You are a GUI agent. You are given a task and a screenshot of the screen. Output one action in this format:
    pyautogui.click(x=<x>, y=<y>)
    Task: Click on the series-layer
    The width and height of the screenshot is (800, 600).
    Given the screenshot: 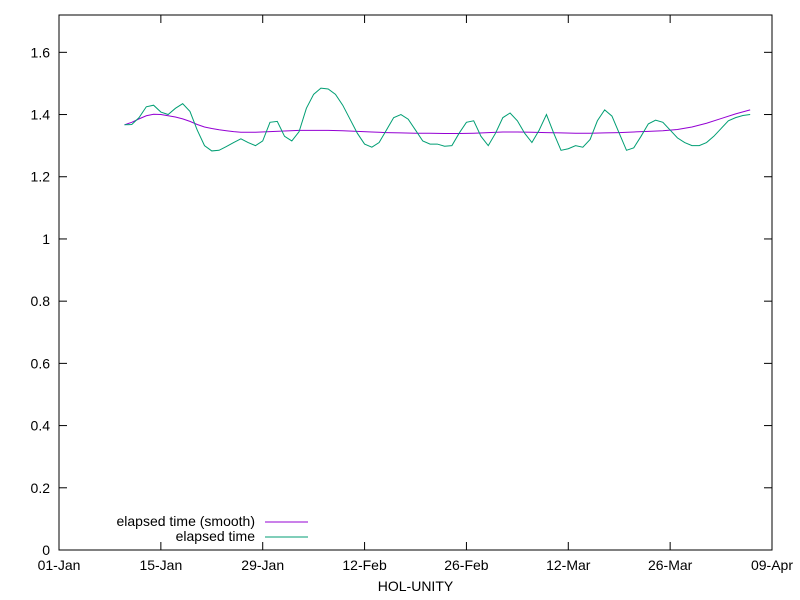 What is the action you would take?
    pyautogui.click(x=437, y=119)
    